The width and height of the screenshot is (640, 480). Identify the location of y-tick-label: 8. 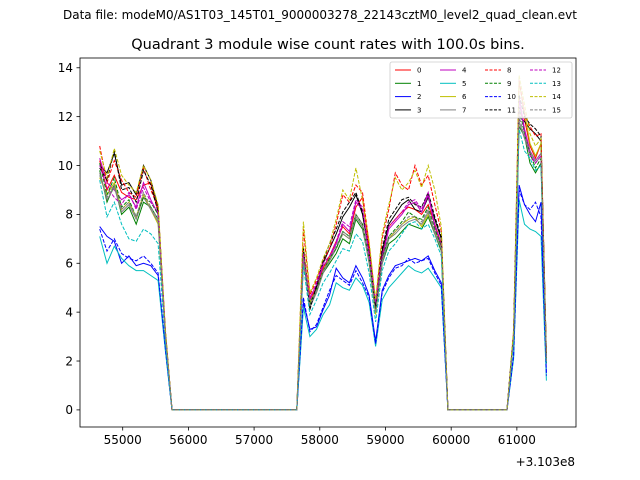
(69, 215).